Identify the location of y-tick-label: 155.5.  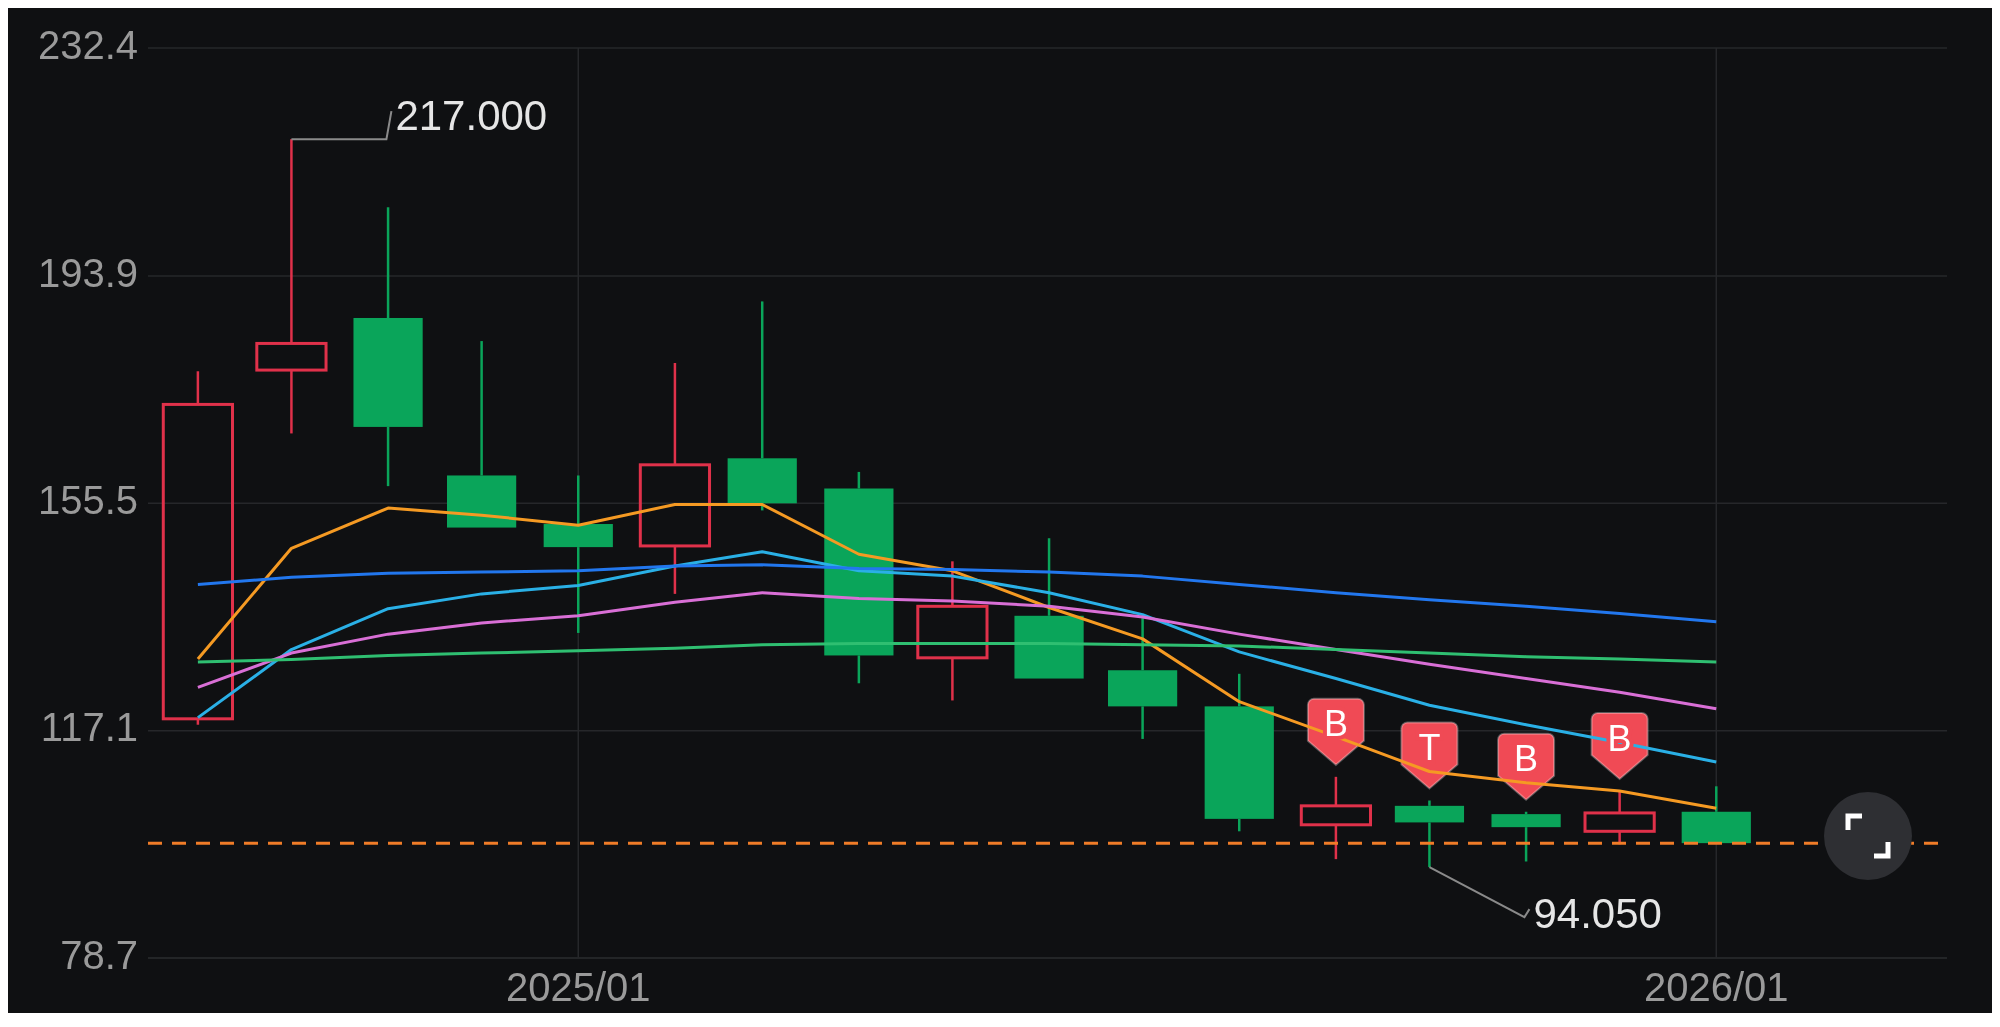
(87, 499).